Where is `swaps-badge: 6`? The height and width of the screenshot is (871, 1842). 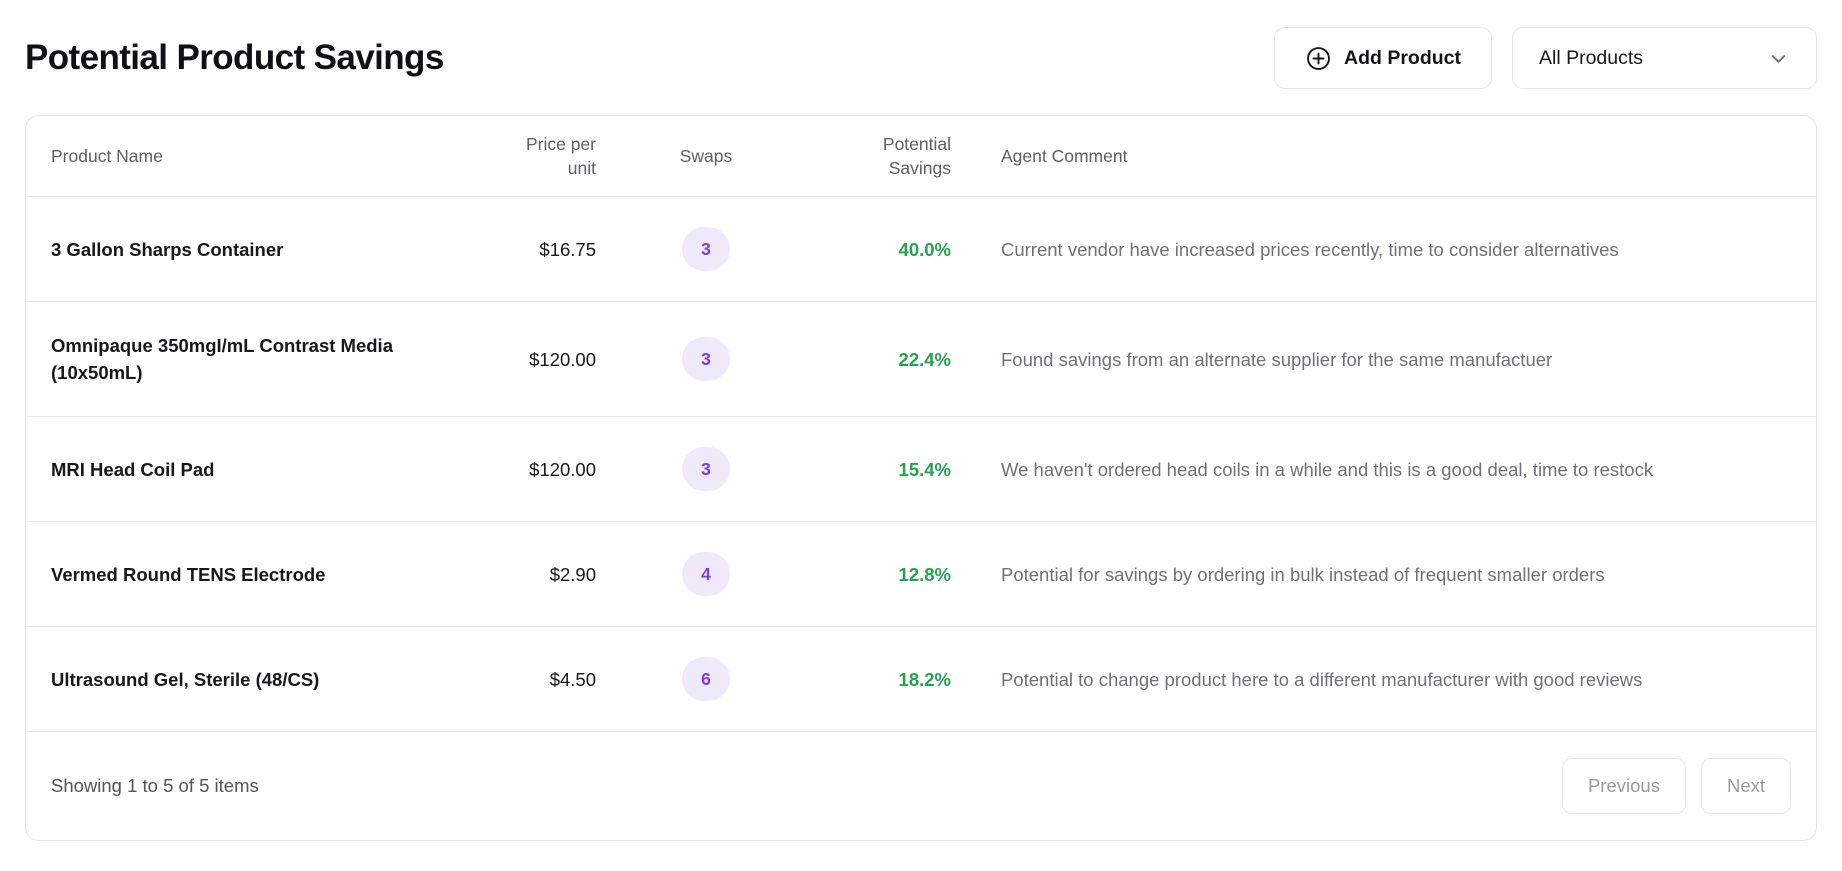
swaps-badge: 6 is located at coordinates (706, 679).